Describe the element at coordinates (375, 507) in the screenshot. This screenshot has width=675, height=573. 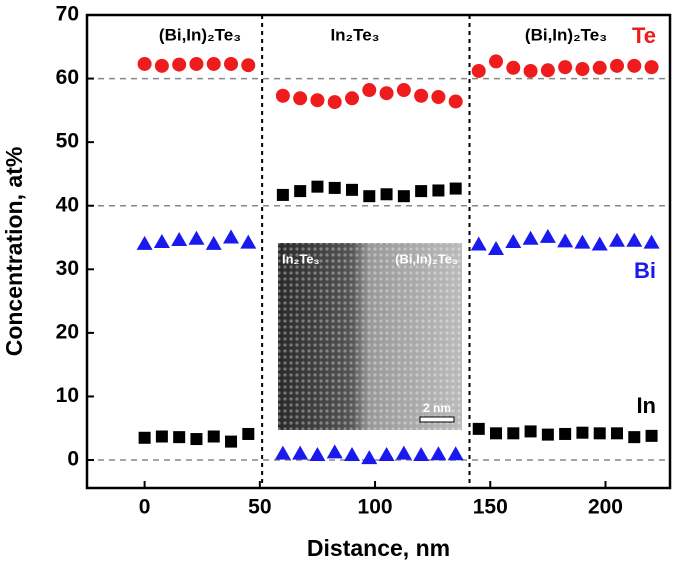
I see `x-tick-label: 100` at that location.